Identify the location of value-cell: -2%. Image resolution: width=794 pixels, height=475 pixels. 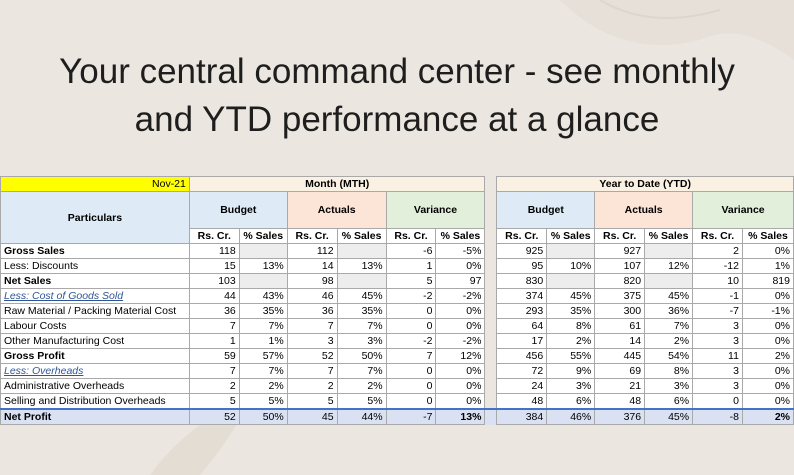
(460, 341).